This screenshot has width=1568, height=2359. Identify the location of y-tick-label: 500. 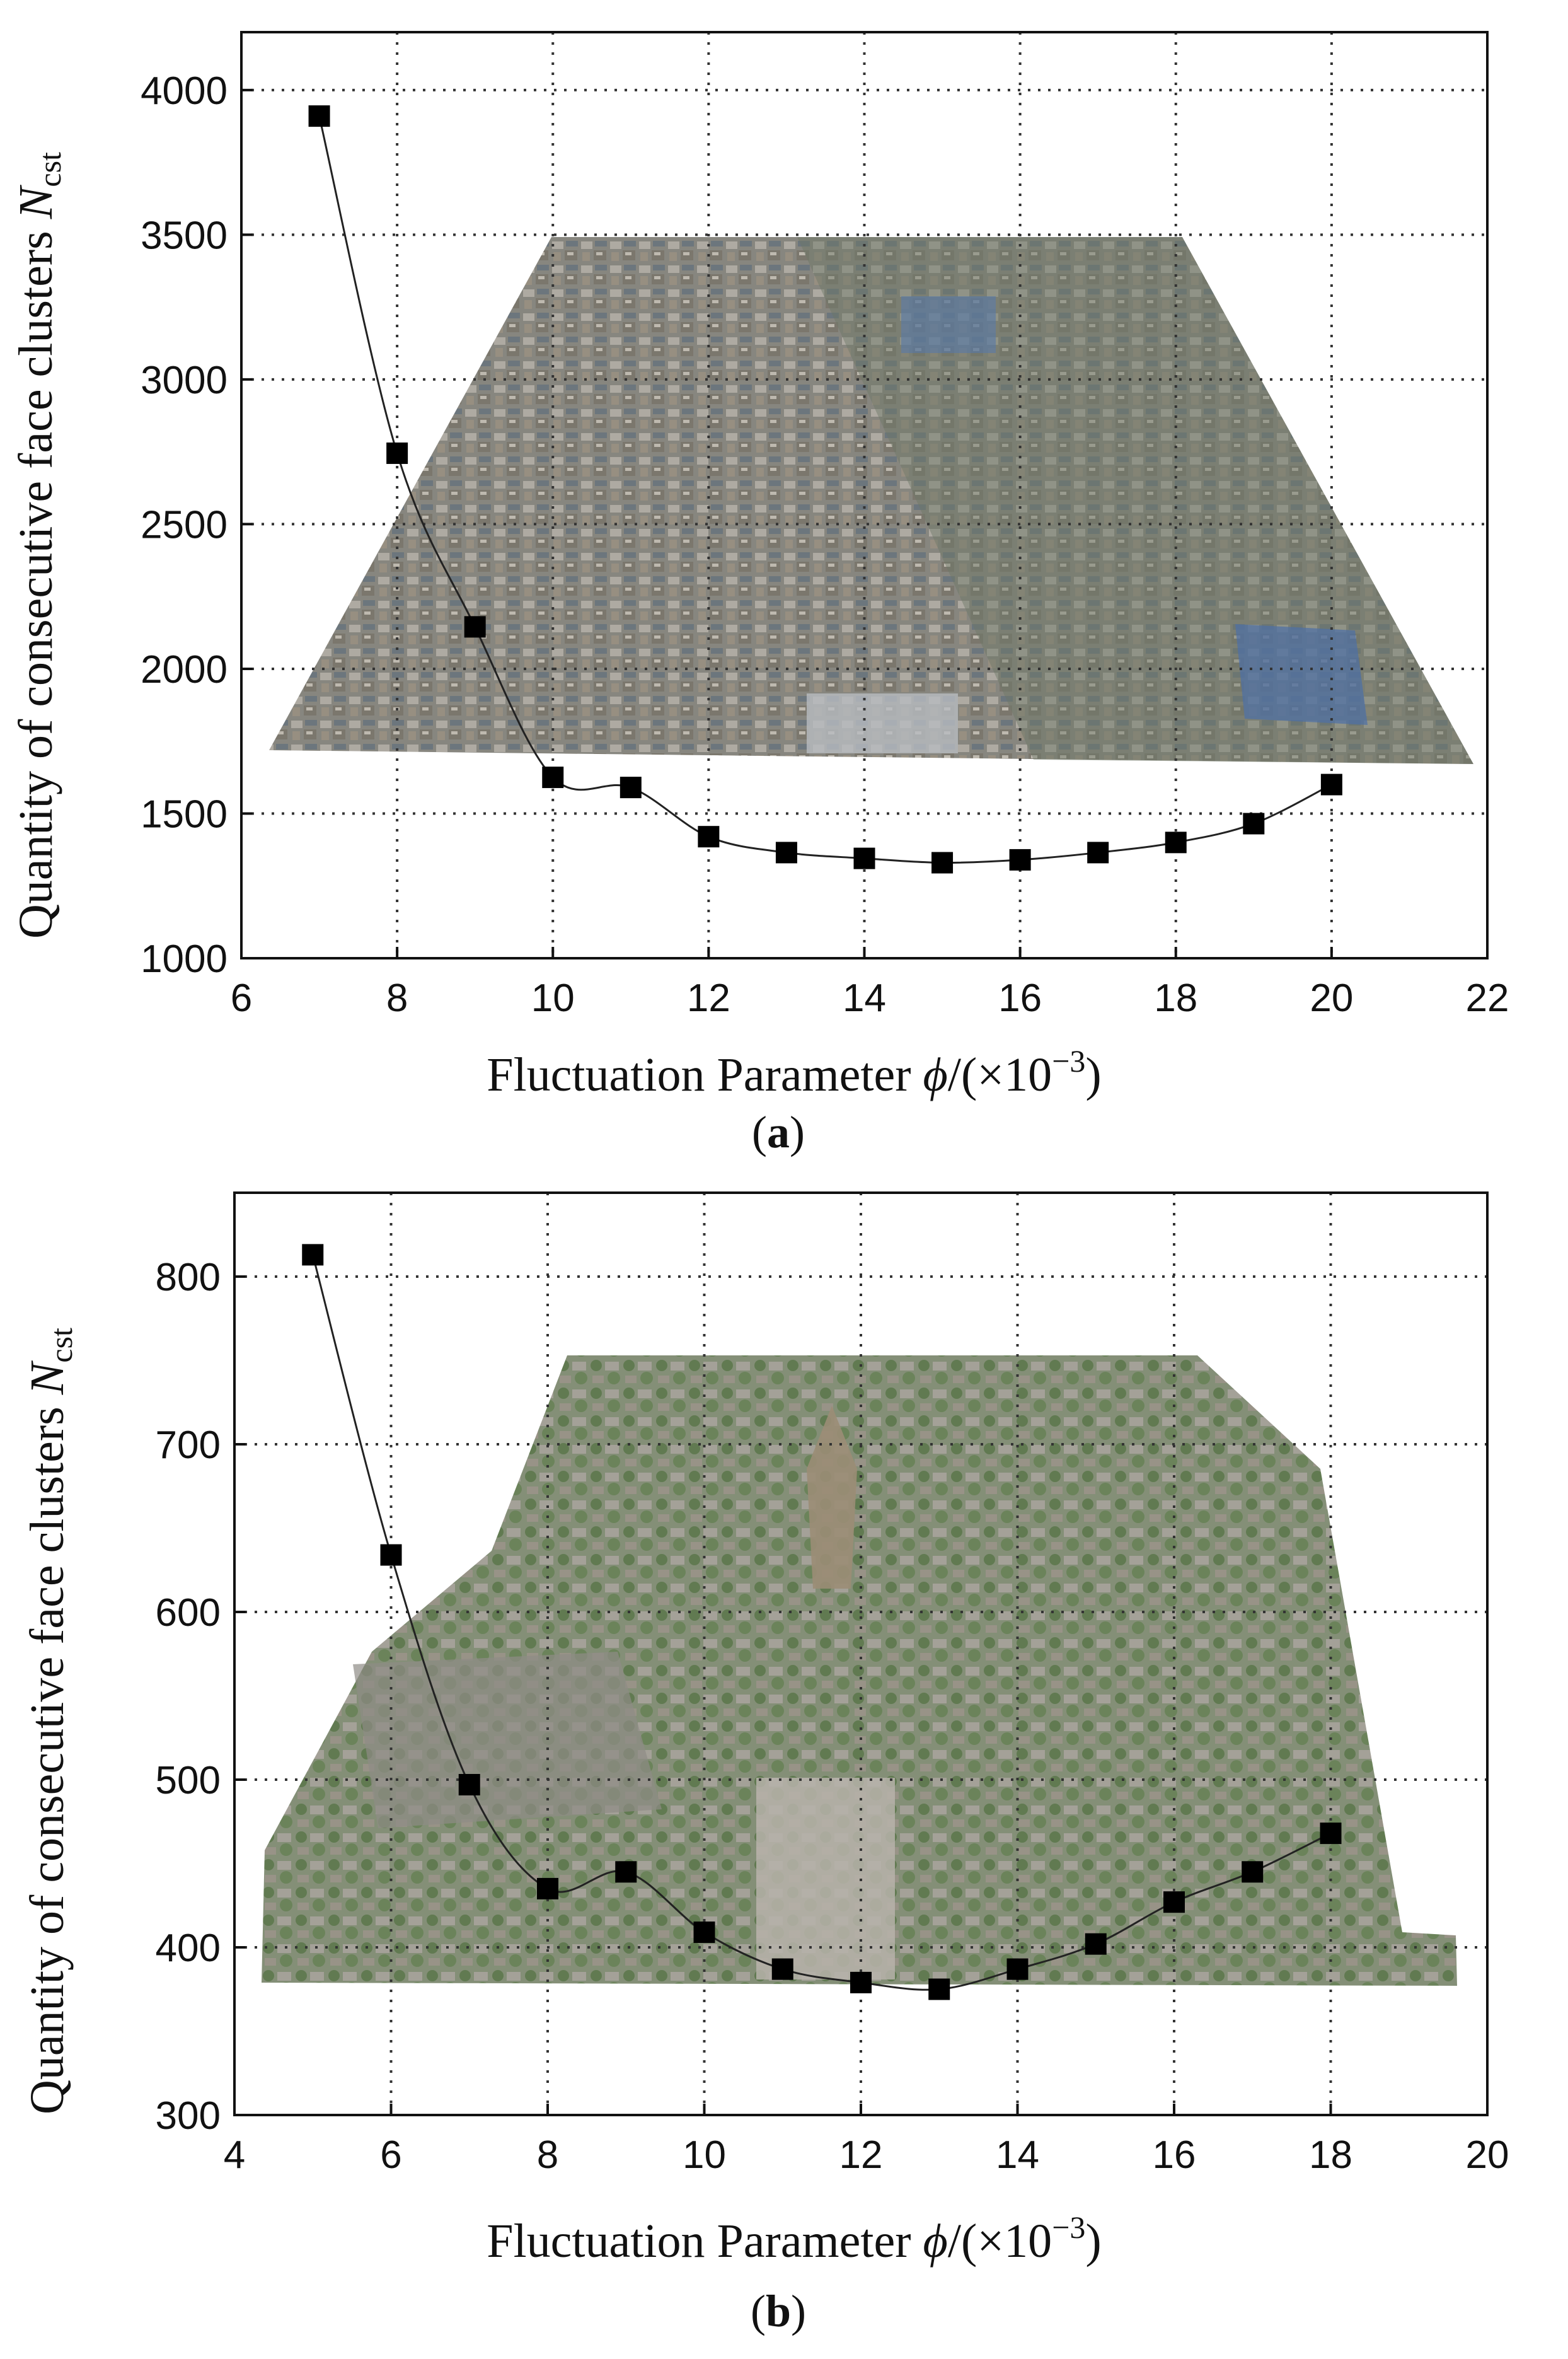
(188, 1780).